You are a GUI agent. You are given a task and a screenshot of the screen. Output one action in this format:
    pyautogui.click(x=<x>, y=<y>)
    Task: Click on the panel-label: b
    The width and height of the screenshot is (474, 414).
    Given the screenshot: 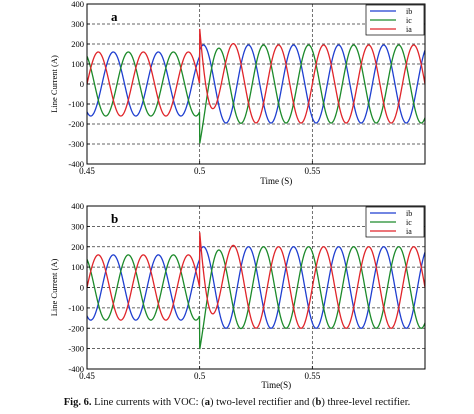 What is the action you would take?
    pyautogui.click(x=114, y=218)
    